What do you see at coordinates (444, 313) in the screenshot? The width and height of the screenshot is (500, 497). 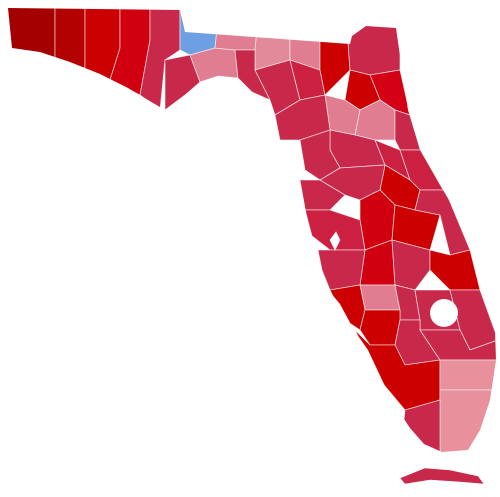 I see `lake-okeechobee` at bounding box center [444, 313].